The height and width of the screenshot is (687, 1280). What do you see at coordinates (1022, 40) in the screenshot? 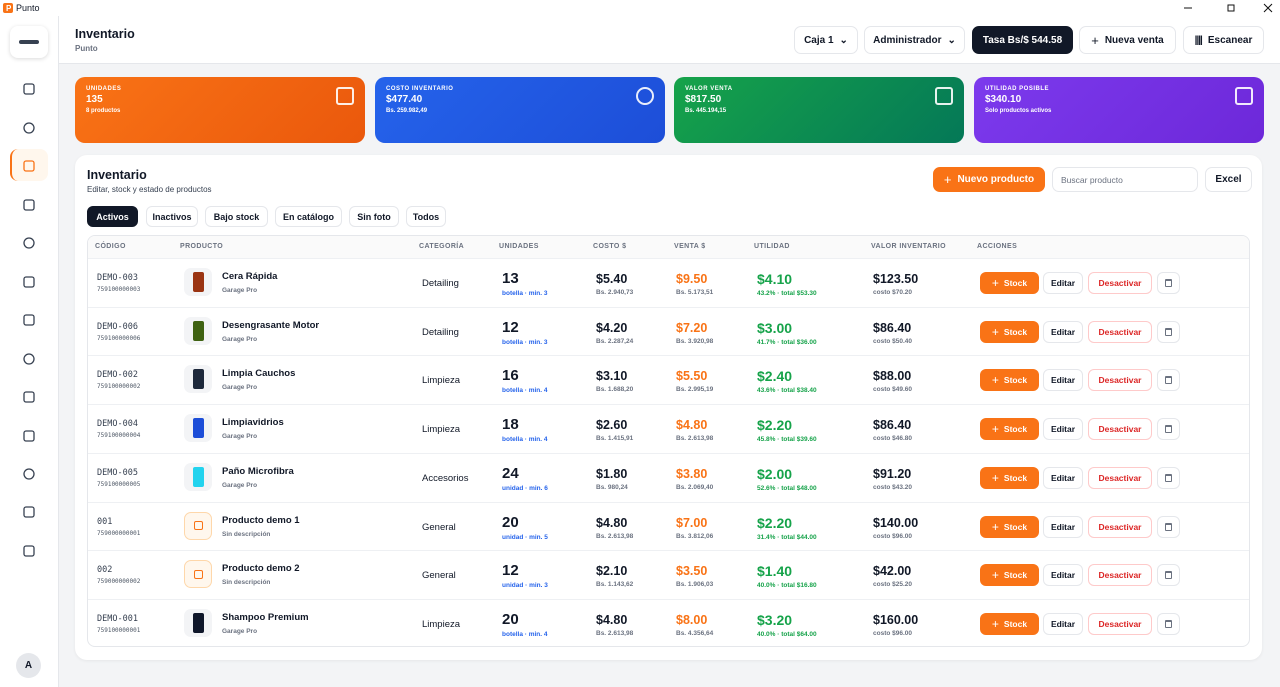
I see `rate-button: Tasa Bs/$ 544.58` at bounding box center [1022, 40].